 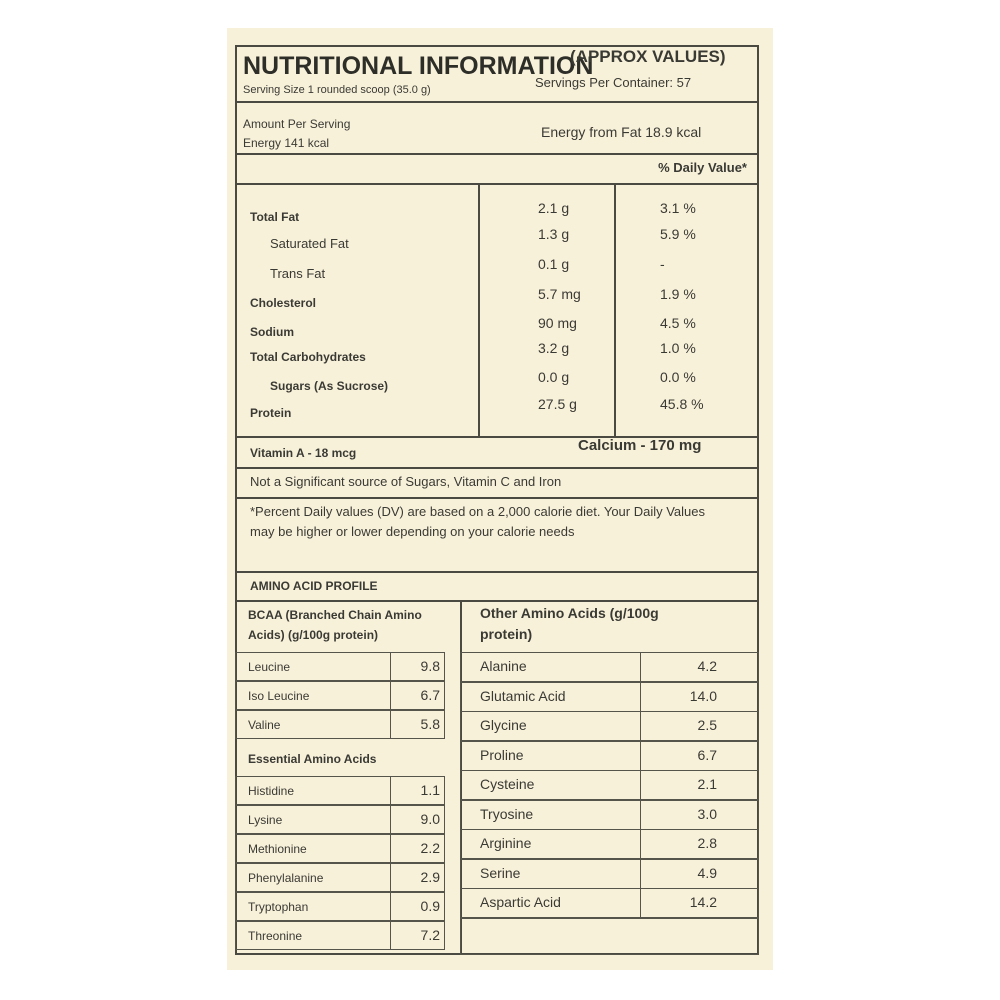 I want to click on nutrient-daily-value: 1.0 %, so click(x=678, y=348).